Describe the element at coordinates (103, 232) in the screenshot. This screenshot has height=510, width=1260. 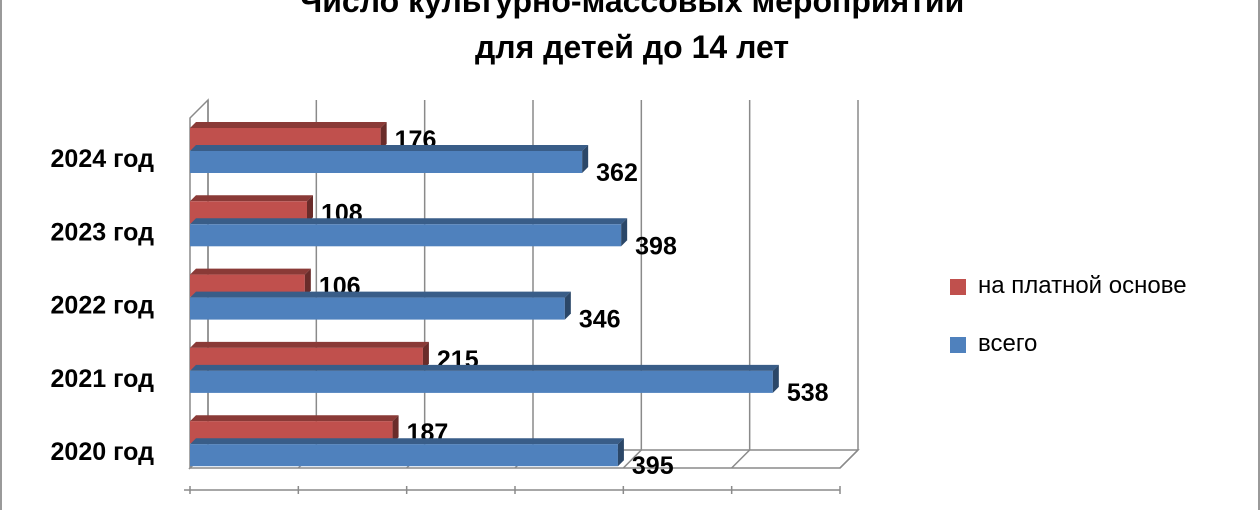
I see `category-label: 2023 год` at that location.